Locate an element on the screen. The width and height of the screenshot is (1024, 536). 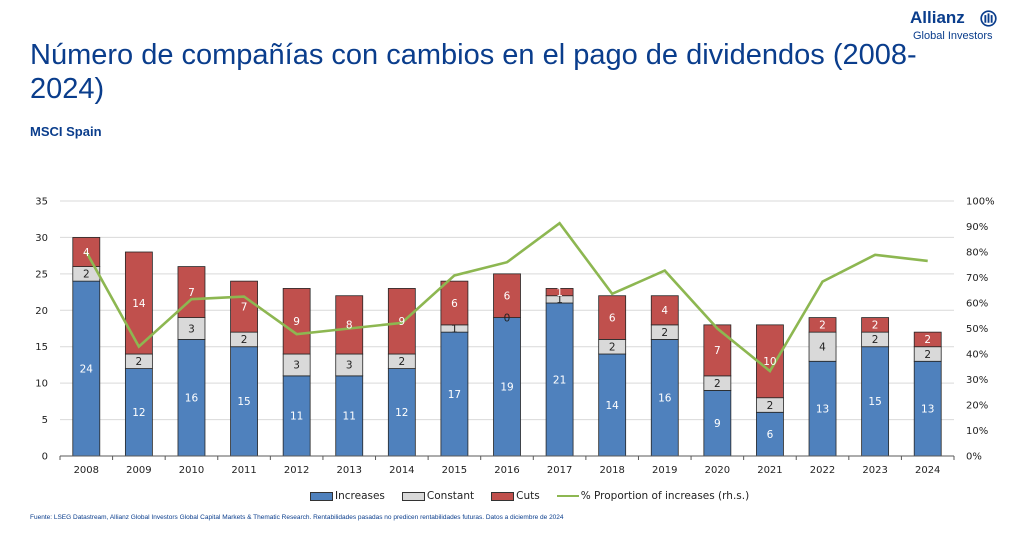
data-label: 8 is located at coordinates (349, 326).